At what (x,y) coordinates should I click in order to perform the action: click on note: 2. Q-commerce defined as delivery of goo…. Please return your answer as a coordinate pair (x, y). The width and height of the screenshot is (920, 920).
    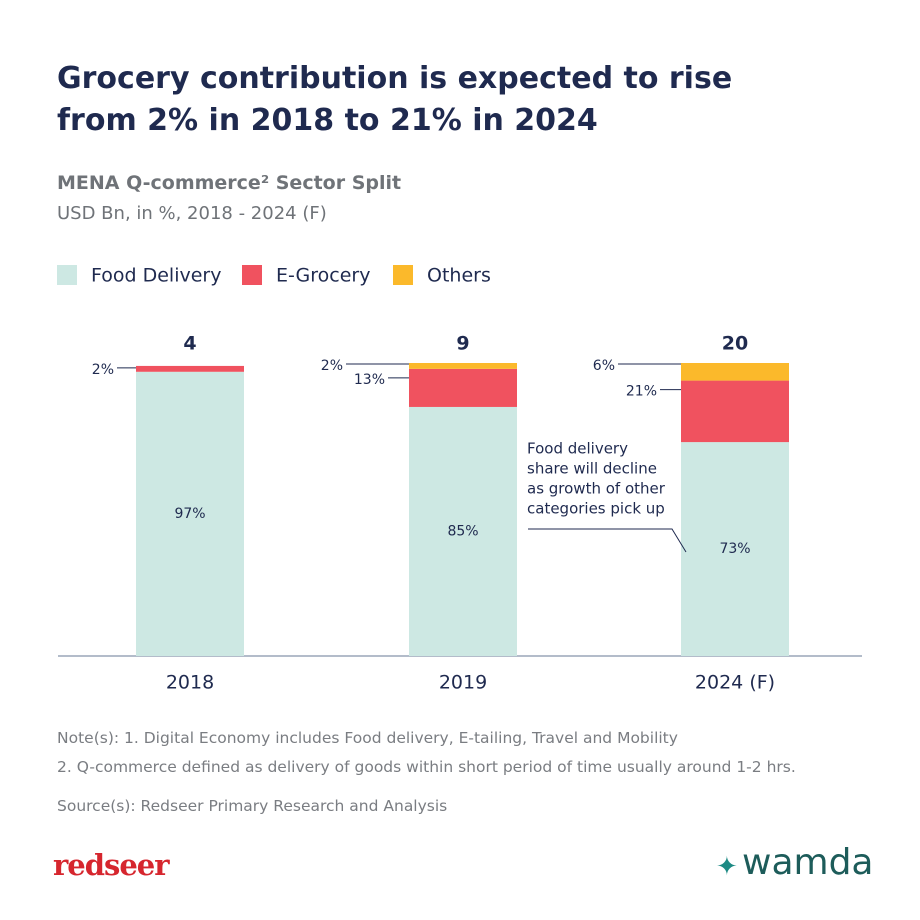
    Looking at the image, I should click on (426, 767).